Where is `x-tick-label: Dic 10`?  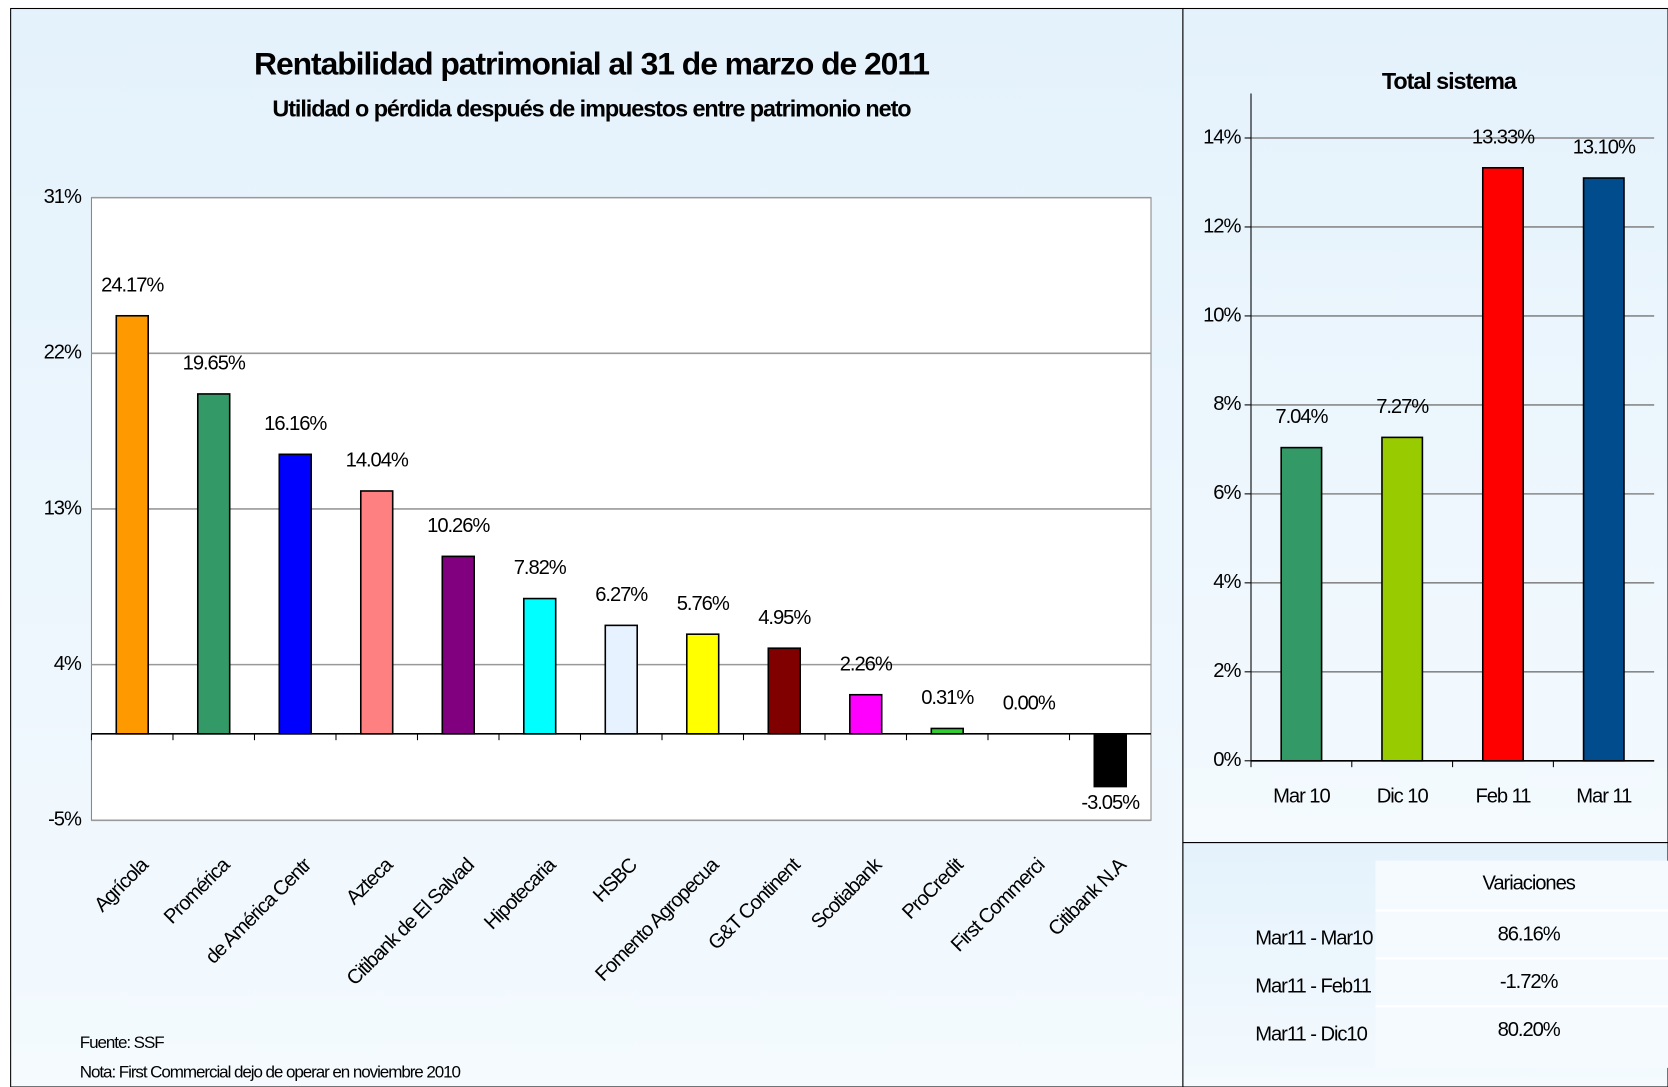
x-tick-label: Dic 10 is located at coordinates (1403, 796).